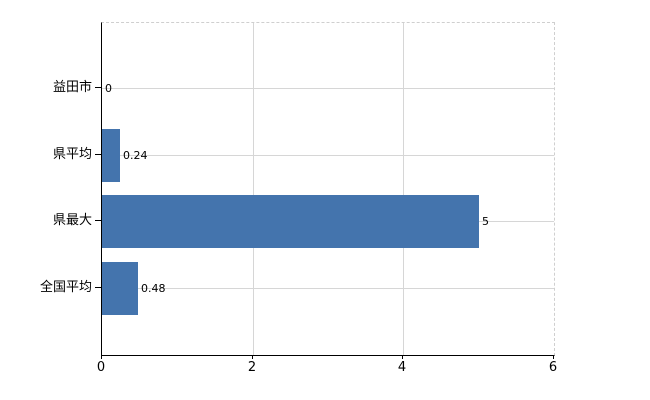 The width and height of the screenshot is (650, 400). Describe the element at coordinates (290, 221) in the screenshot. I see `bar-県最大` at that location.